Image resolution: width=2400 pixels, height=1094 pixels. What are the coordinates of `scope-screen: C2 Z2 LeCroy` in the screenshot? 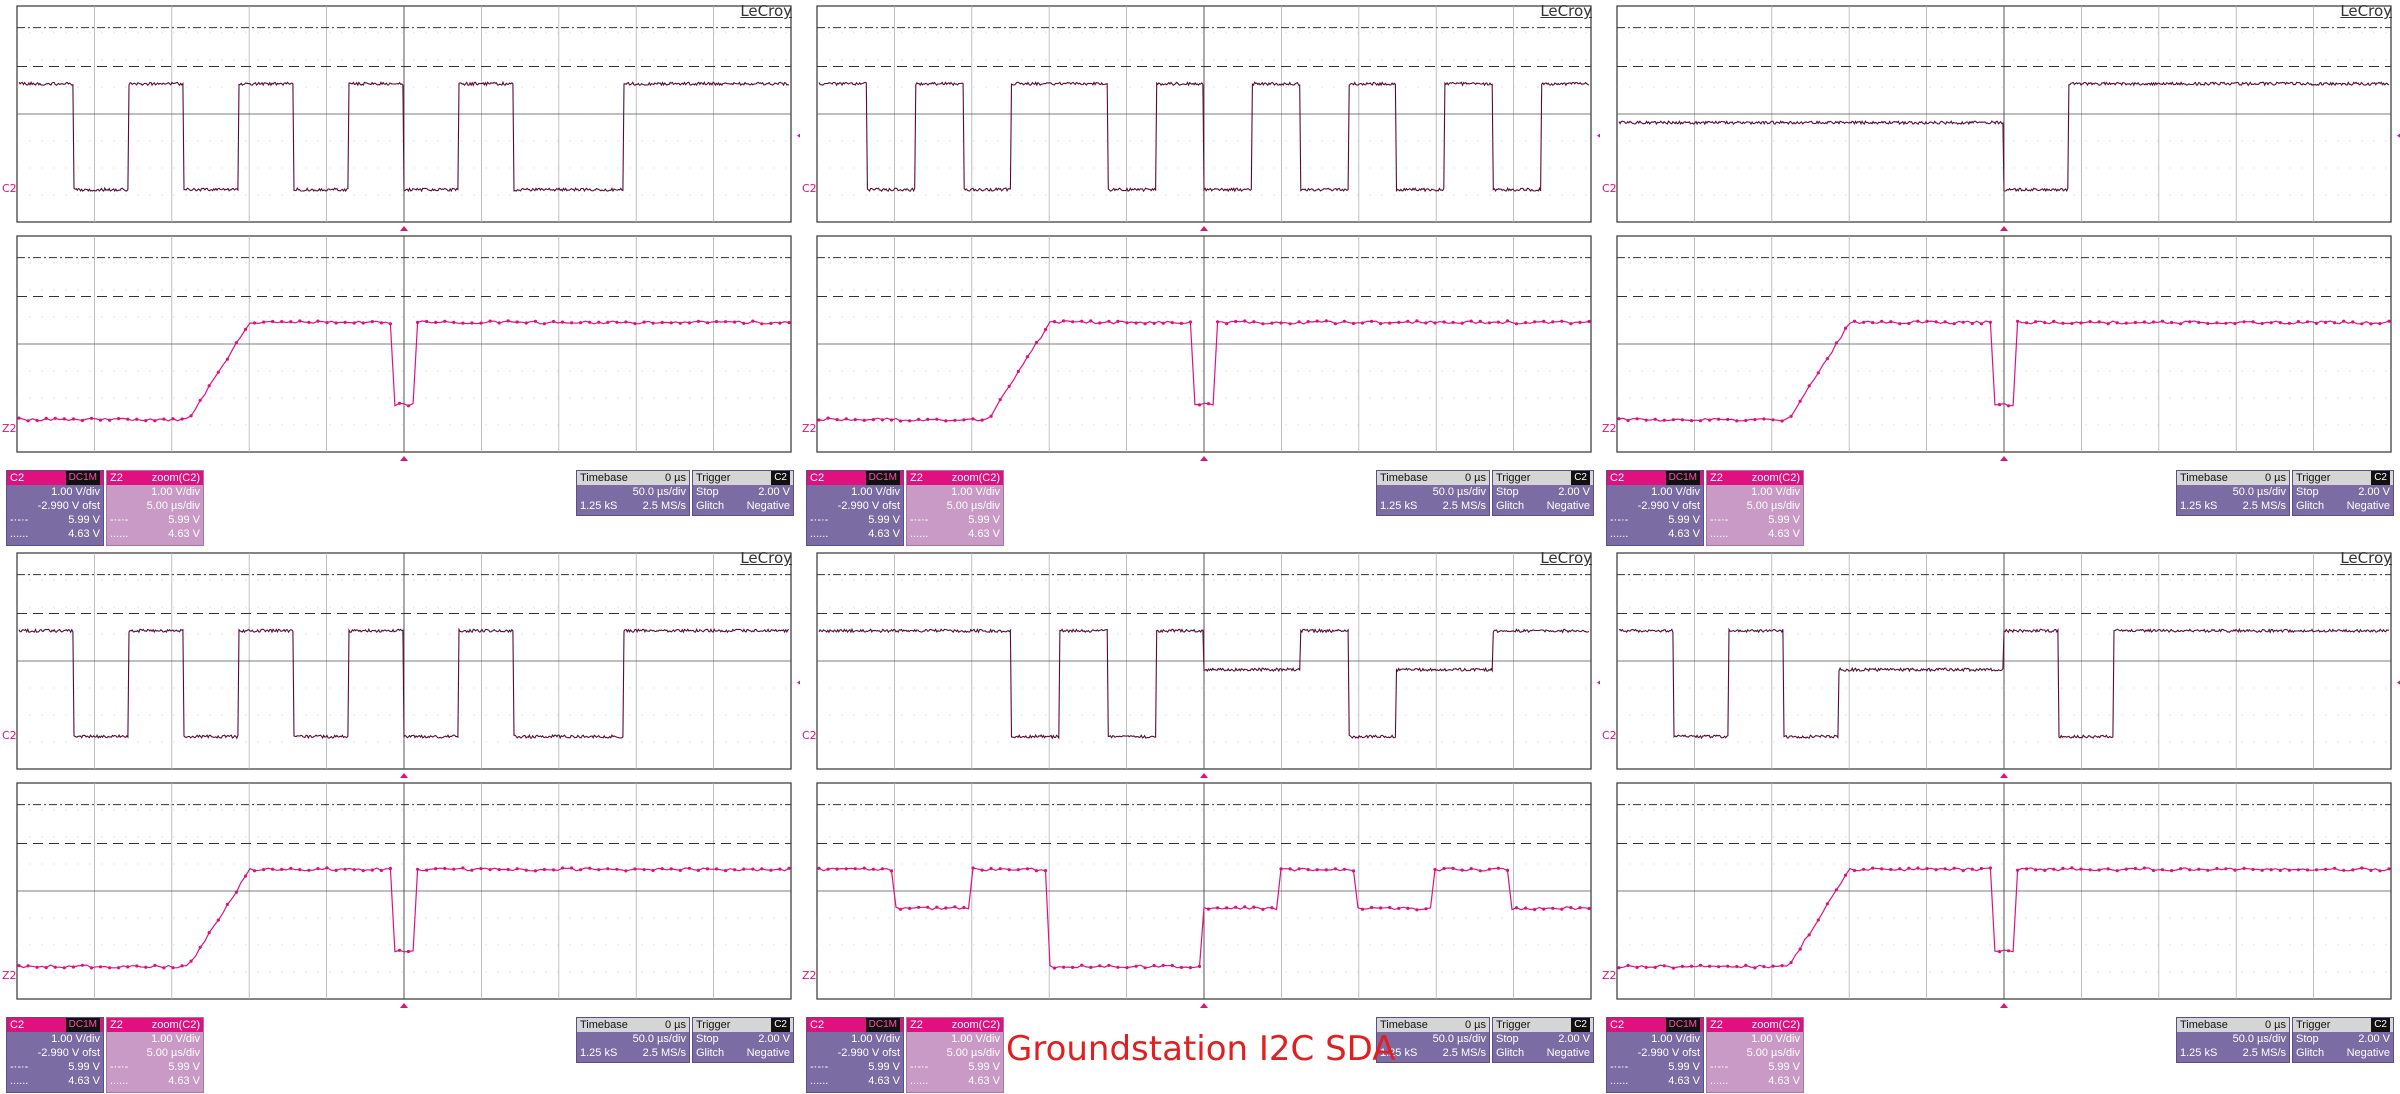 It's located at (400, 235).